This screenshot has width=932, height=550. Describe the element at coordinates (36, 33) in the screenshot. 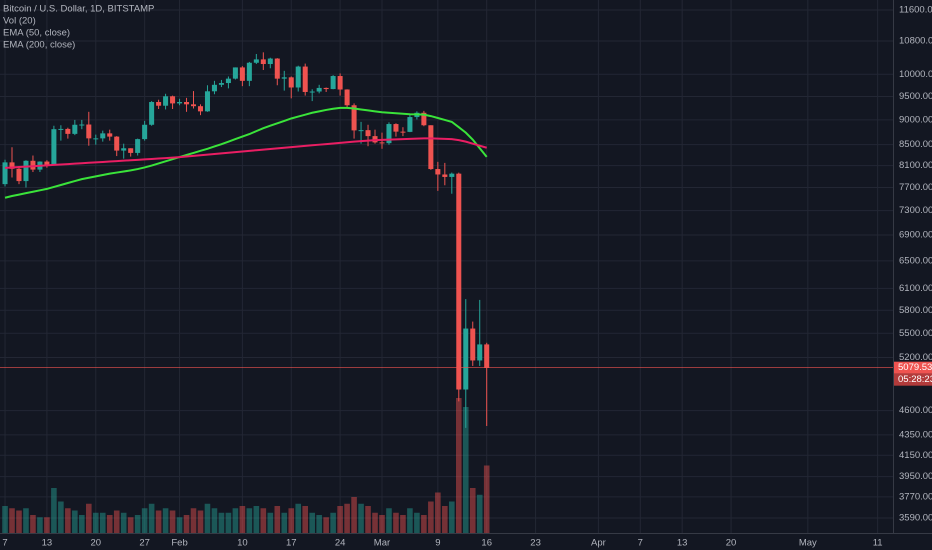

I see `ema-legend: EMA (50, close)` at that location.